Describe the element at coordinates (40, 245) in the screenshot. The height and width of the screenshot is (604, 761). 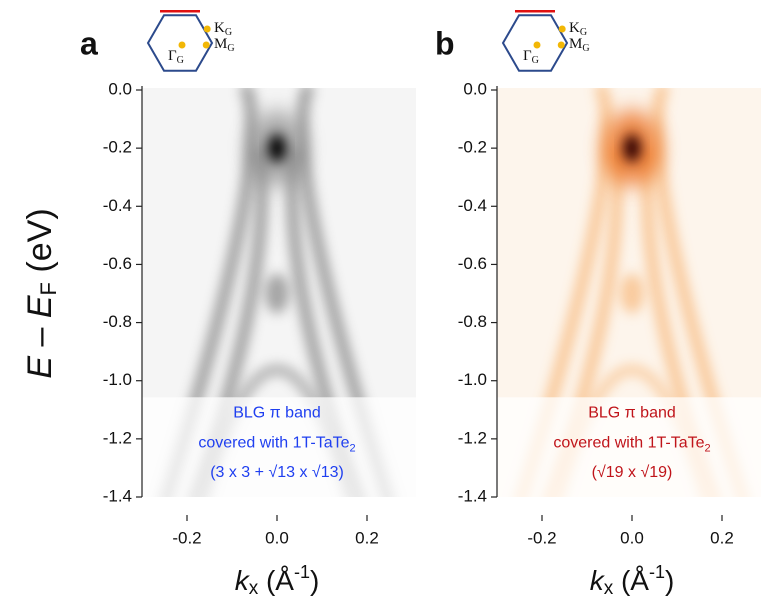
I see `label-part: (eV)` at that location.